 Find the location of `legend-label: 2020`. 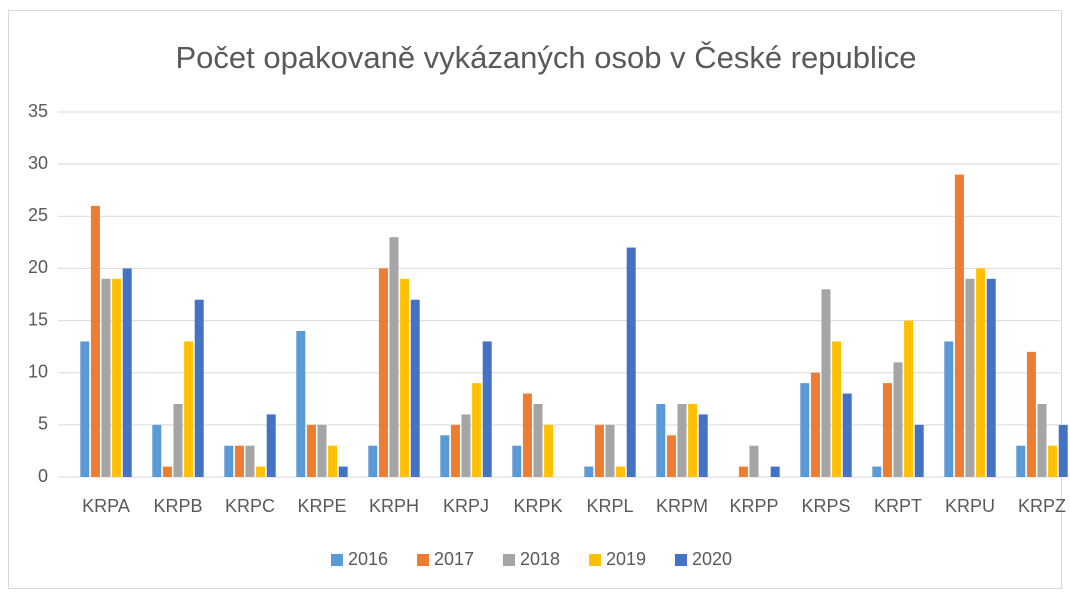

legend-label: 2020 is located at coordinates (712, 559).